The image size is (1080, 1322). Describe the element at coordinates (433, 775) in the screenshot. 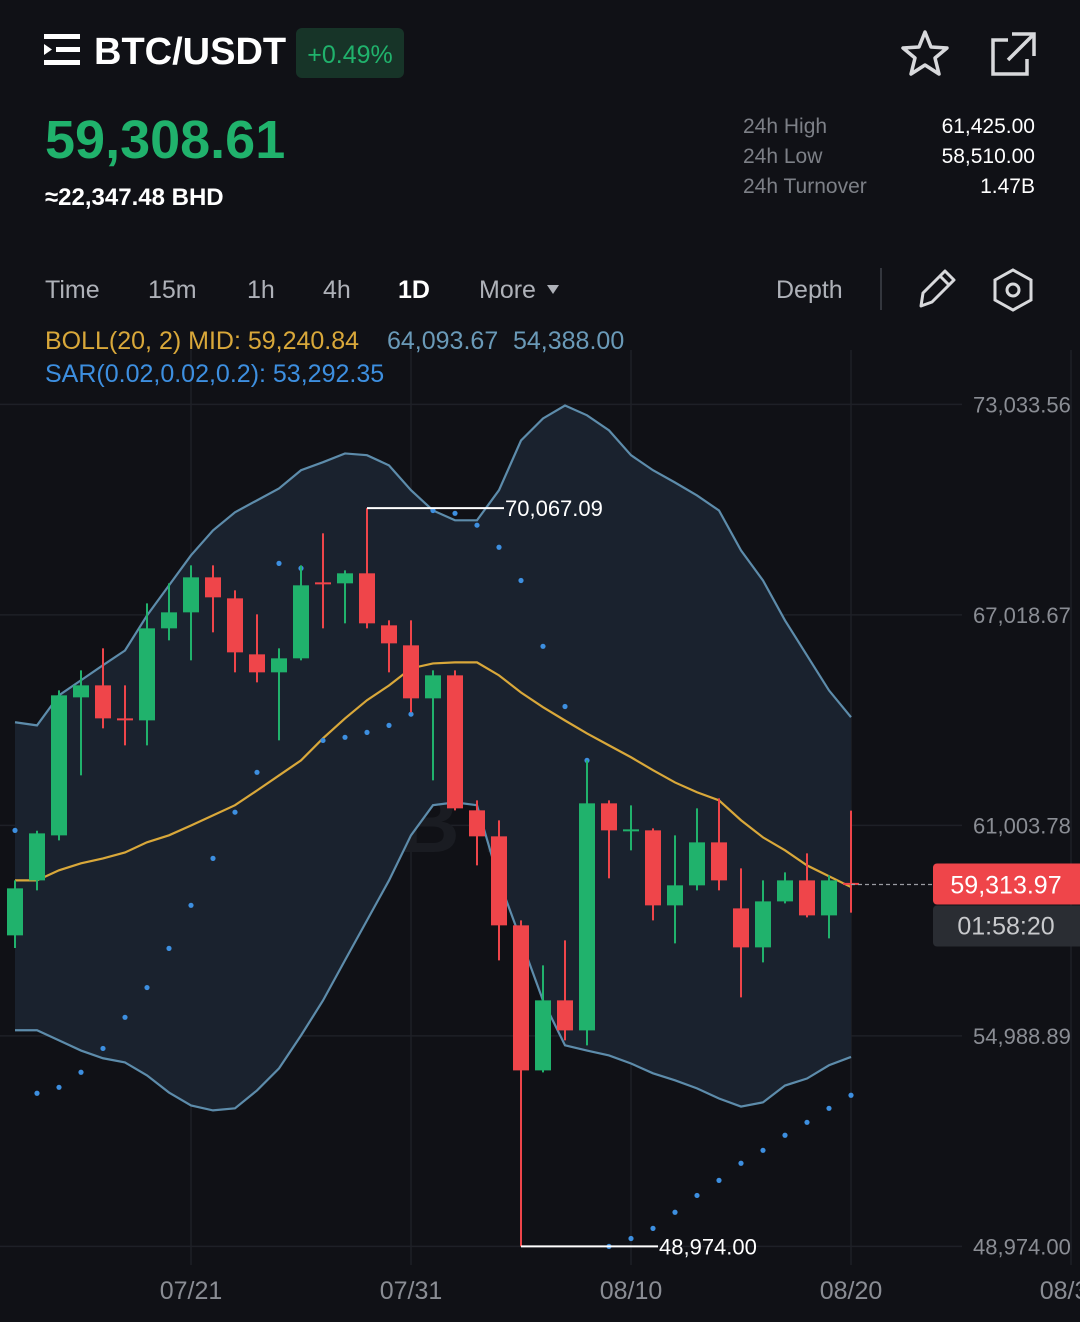

I see `boll-mid-line` at that location.